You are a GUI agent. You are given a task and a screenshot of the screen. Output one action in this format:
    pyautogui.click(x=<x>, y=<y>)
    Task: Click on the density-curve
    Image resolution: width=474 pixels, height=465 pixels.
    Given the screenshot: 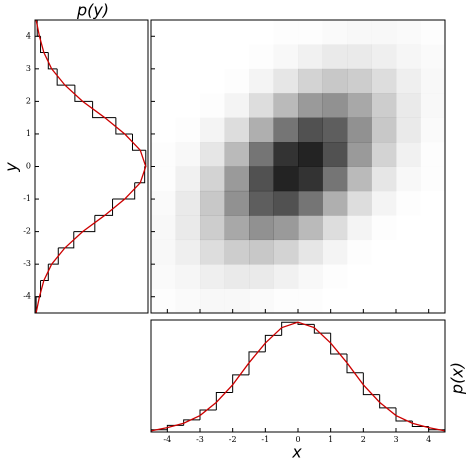 What is the action you would take?
    pyautogui.click(x=91, y=166)
    